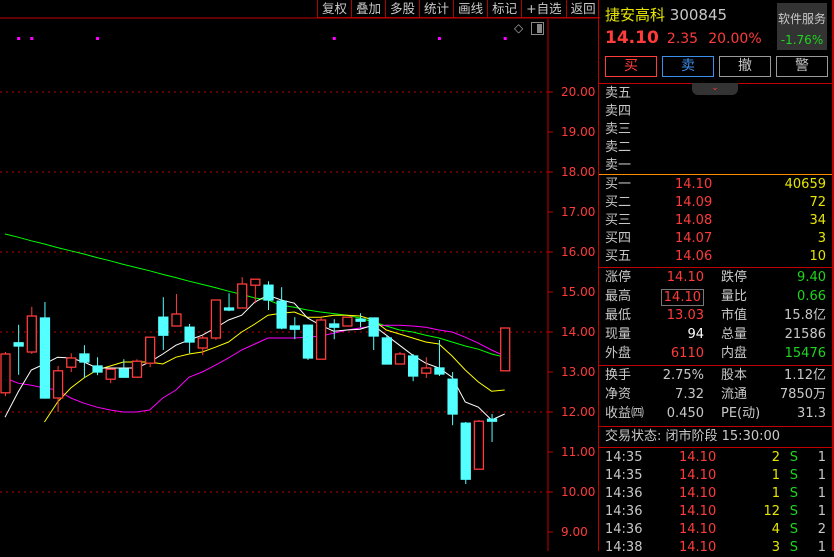 The height and width of the screenshot is (557, 834). Describe the element at coordinates (618, 296) in the screenshot. I see `stat-label: 最高` at that location.